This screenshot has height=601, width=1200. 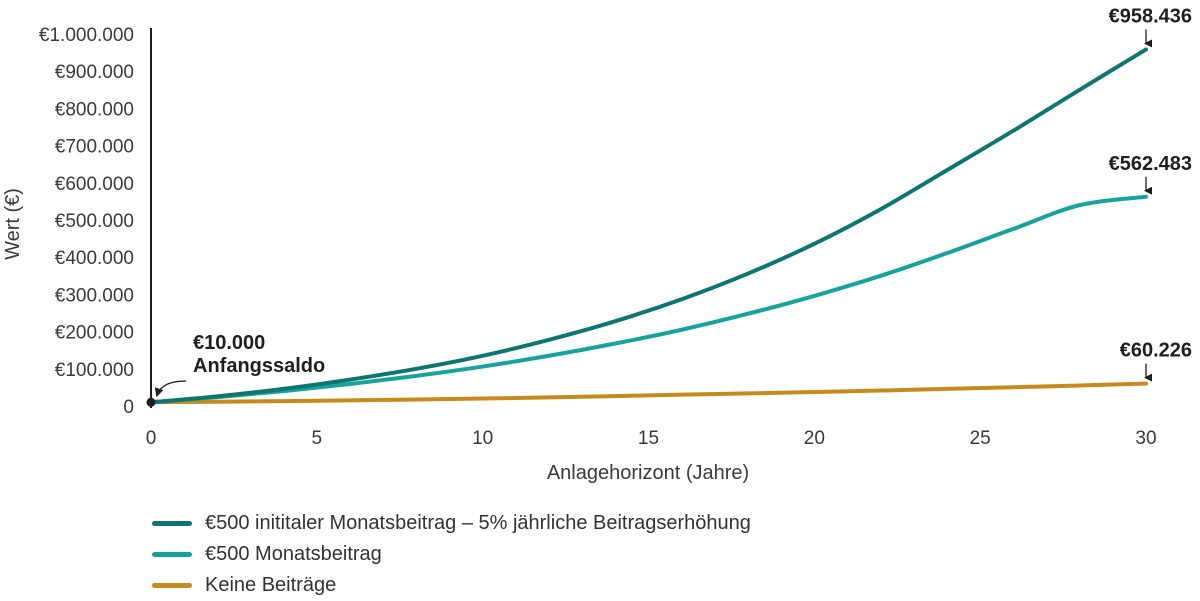 What do you see at coordinates (1145, 438) in the screenshot?
I see `x-tick-label: 30` at bounding box center [1145, 438].